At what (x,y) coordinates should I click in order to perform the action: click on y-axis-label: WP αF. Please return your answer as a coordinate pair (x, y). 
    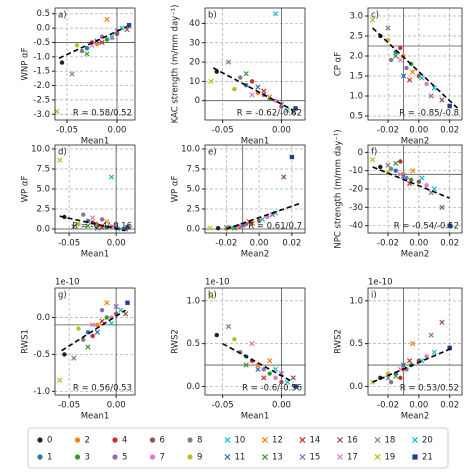
    Looking at the image, I should click on (176, 189).